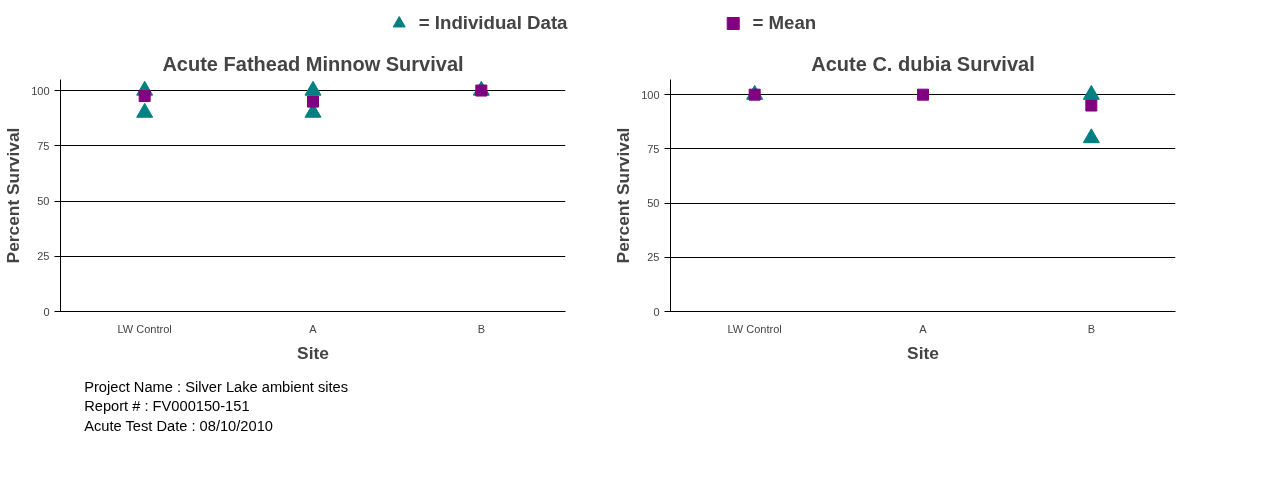  Describe the element at coordinates (923, 63) in the screenshot. I see `chart-title: Acute C. dubia Survival` at that location.